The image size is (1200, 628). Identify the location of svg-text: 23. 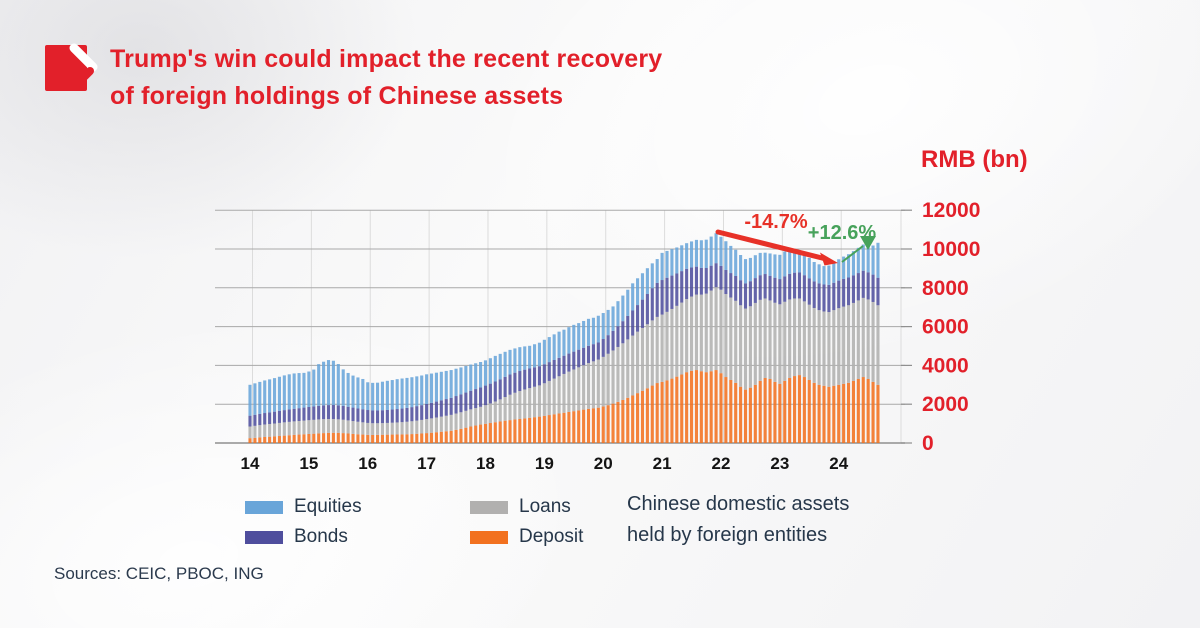
(779, 463).